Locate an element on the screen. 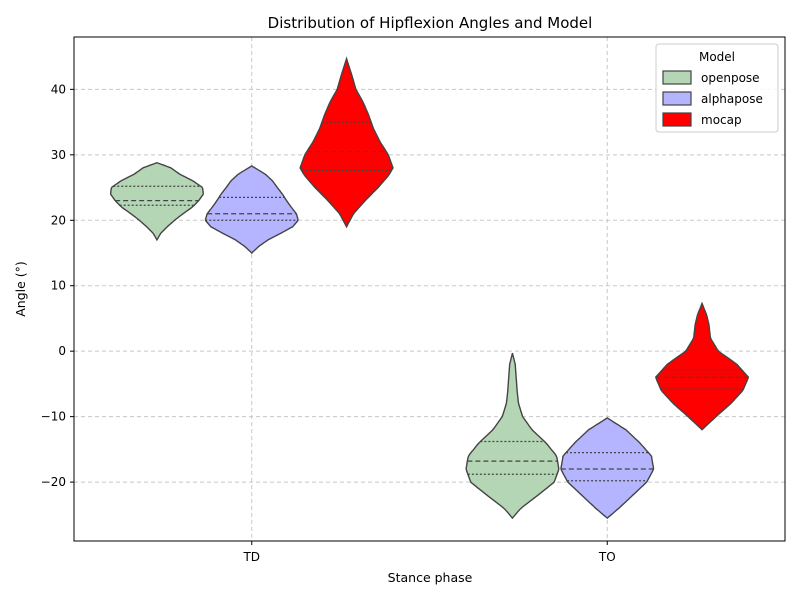  legend: Model openpose alphapose mocap is located at coordinates (717, 88).